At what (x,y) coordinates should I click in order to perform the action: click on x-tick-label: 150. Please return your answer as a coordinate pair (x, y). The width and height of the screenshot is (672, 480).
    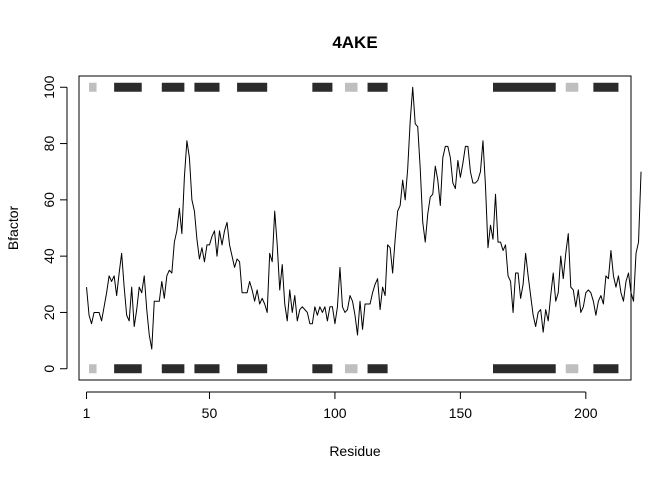
    Looking at the image, I should click on (461, 413).